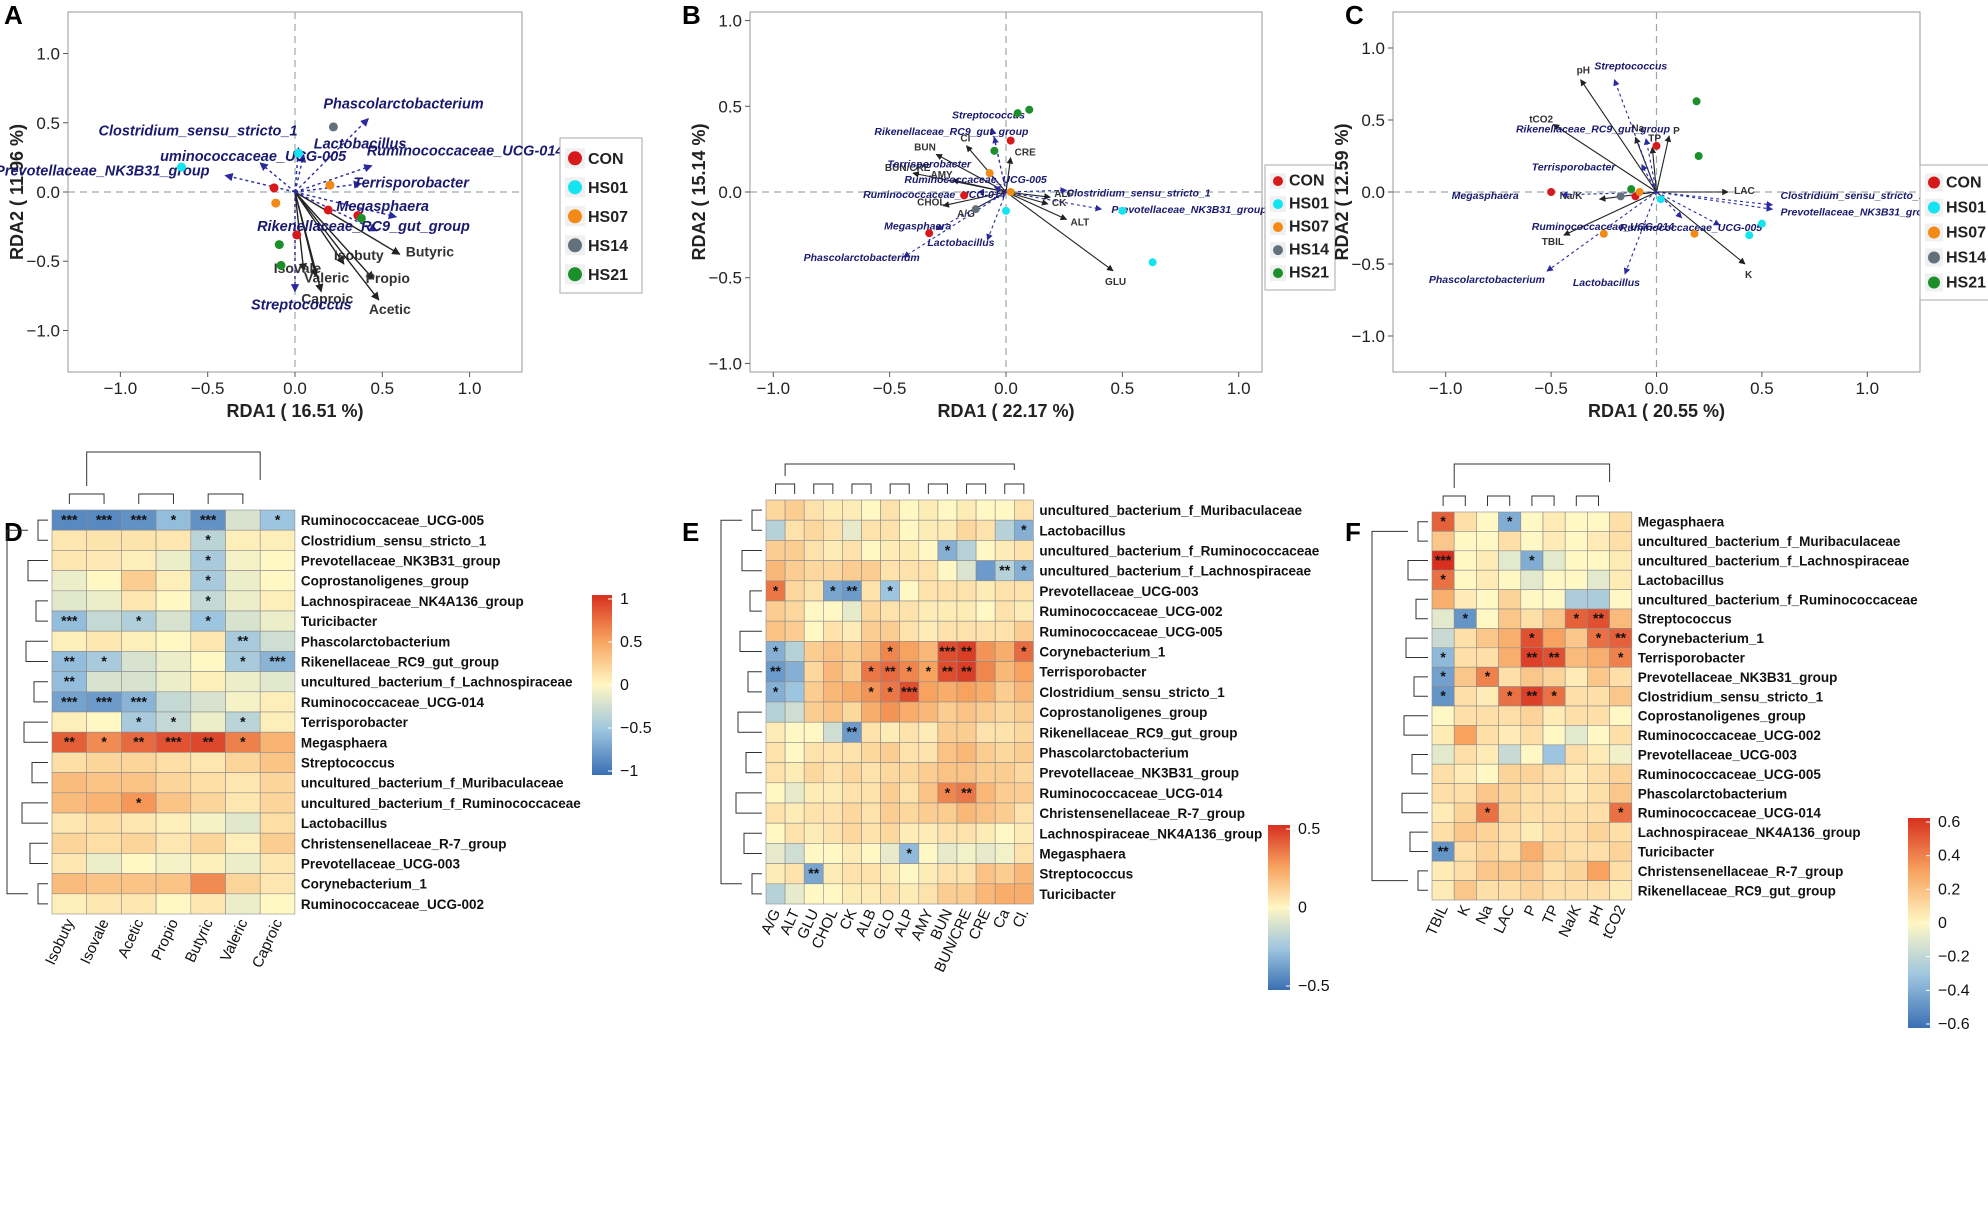 Image resolution: width=1988 pixels, height=1225 pixels. I want to click on x-tick-label: 1.0, so click(470, 388).